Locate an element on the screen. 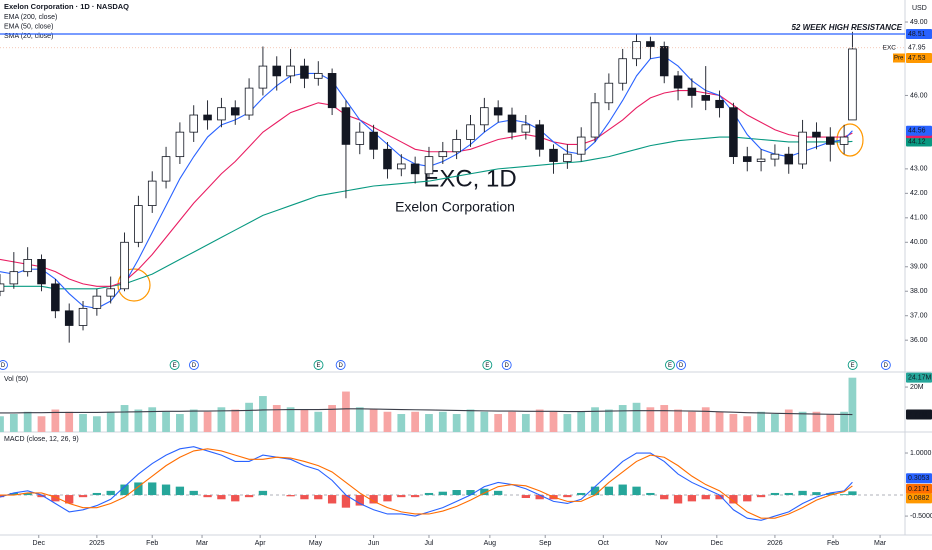 Image resolution: width=932 pixels, height=550 pixels. signal-line is located at coordinates (426, 483).